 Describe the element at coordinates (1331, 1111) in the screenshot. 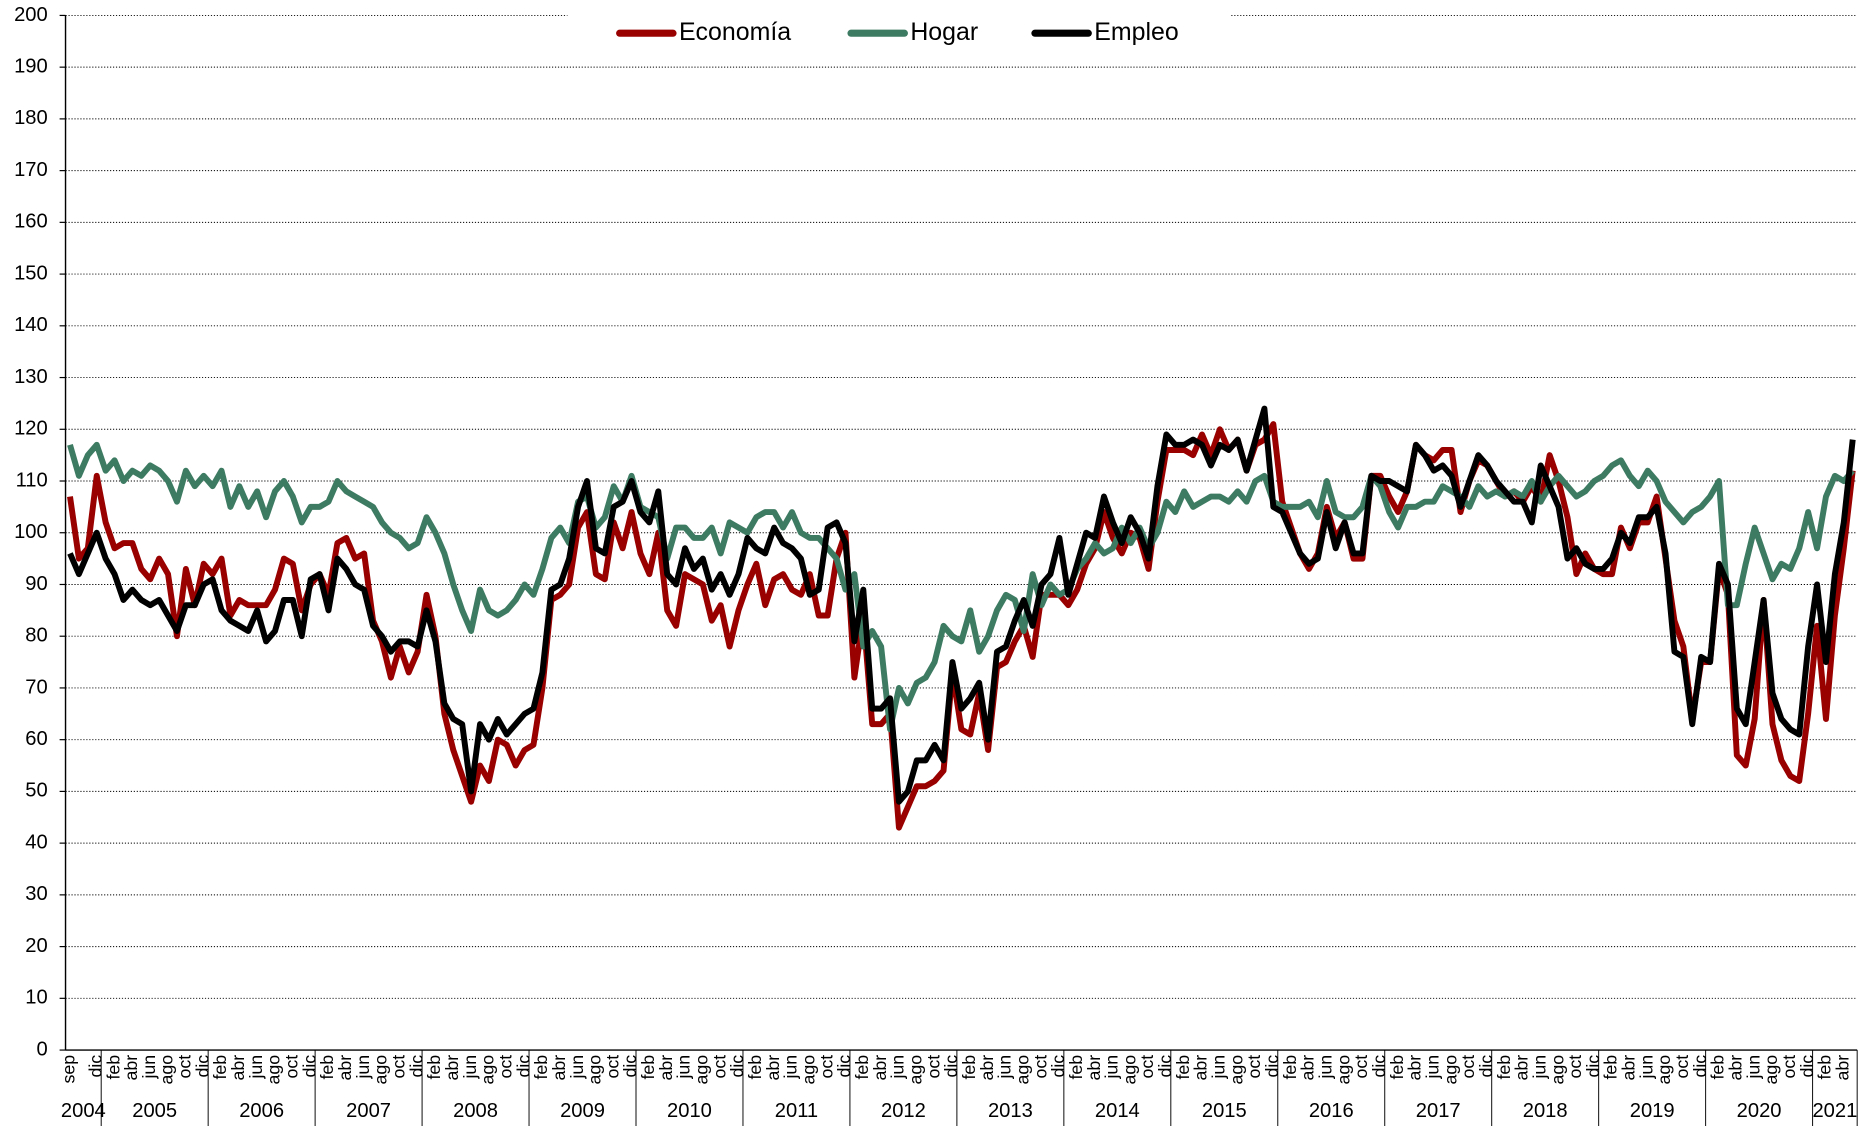

I see `year-label: 2016` at that location.